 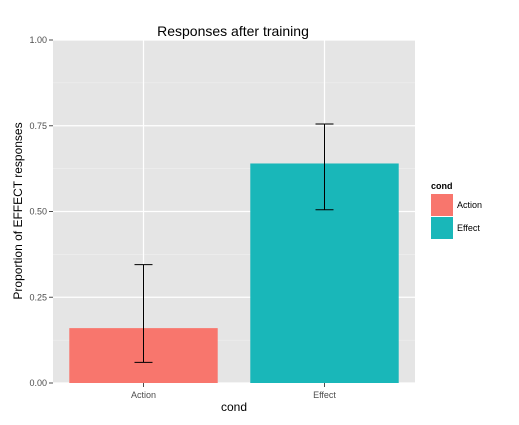 What do you see at coordinates (442, 186) in the screenshot?
I see `legend-title: cond` at bounding box center [442, 186].